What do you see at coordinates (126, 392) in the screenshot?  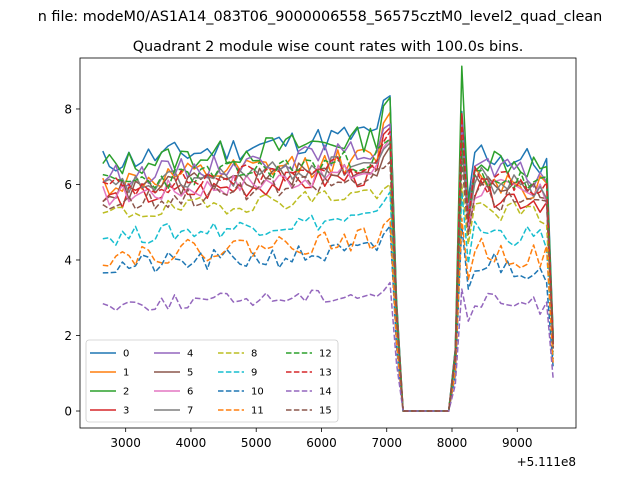 I see `legend-label-2: 2` at bounding box center [126, 392].